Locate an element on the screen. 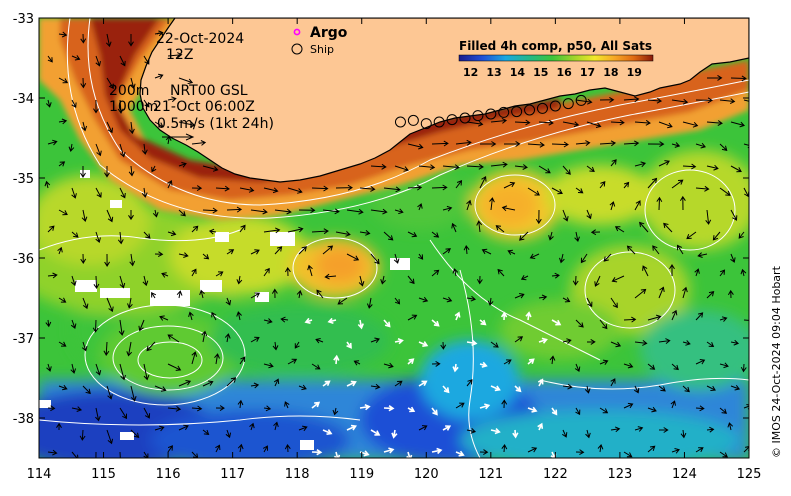 Image resolution: width=791 pixels, height=496 pixels. scale-arrow is located at coordinates (178, 137).